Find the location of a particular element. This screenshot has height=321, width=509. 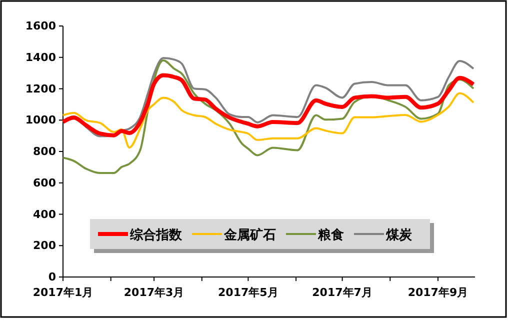

x-tick-label: 2017年1月 is located at coordinates (63, 293).